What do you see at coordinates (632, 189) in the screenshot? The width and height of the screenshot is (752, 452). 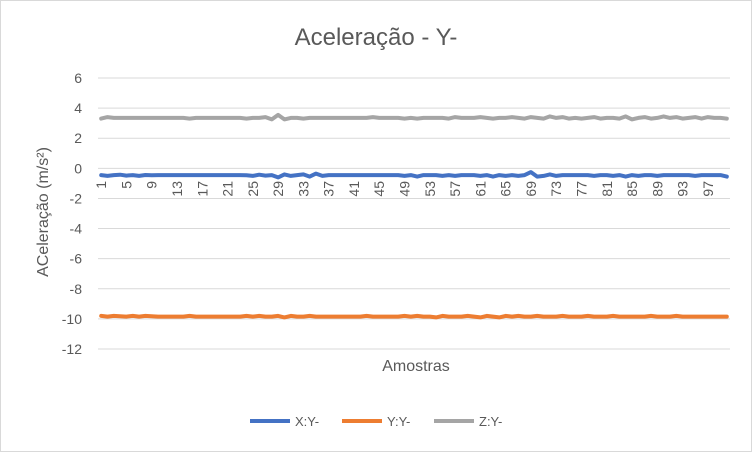 I see `x-tick-label: 85` at bounding box center [632, 189].